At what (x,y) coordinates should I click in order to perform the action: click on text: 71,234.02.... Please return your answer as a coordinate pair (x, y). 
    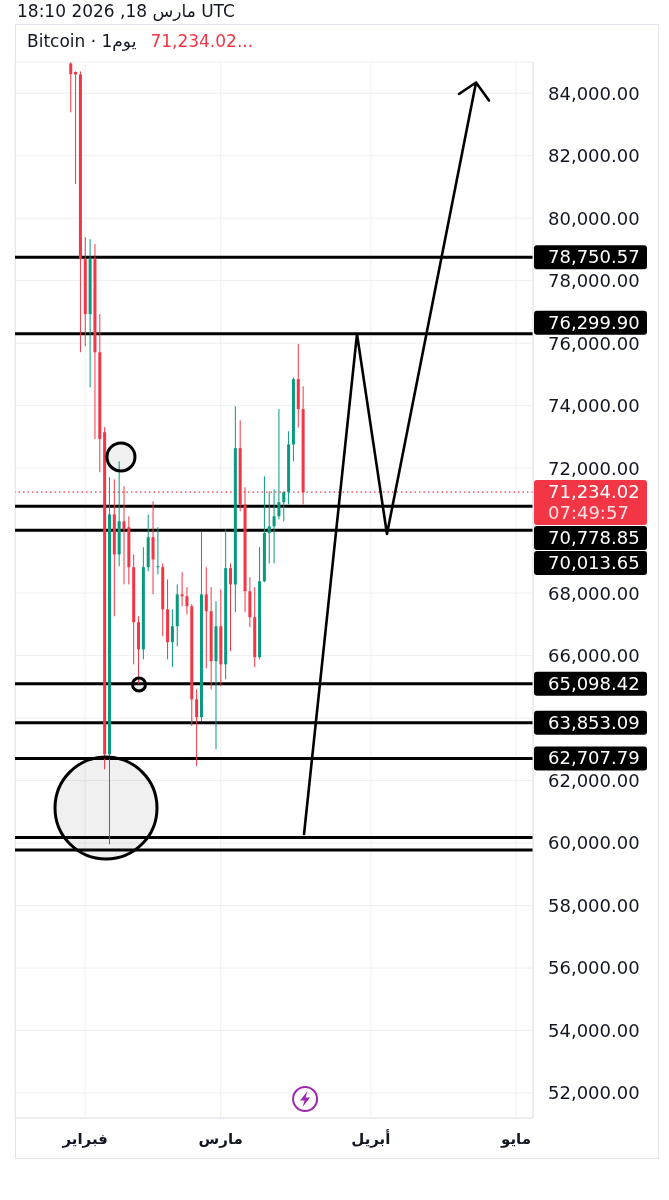
    Looking at the image, I should click on (202, 41).